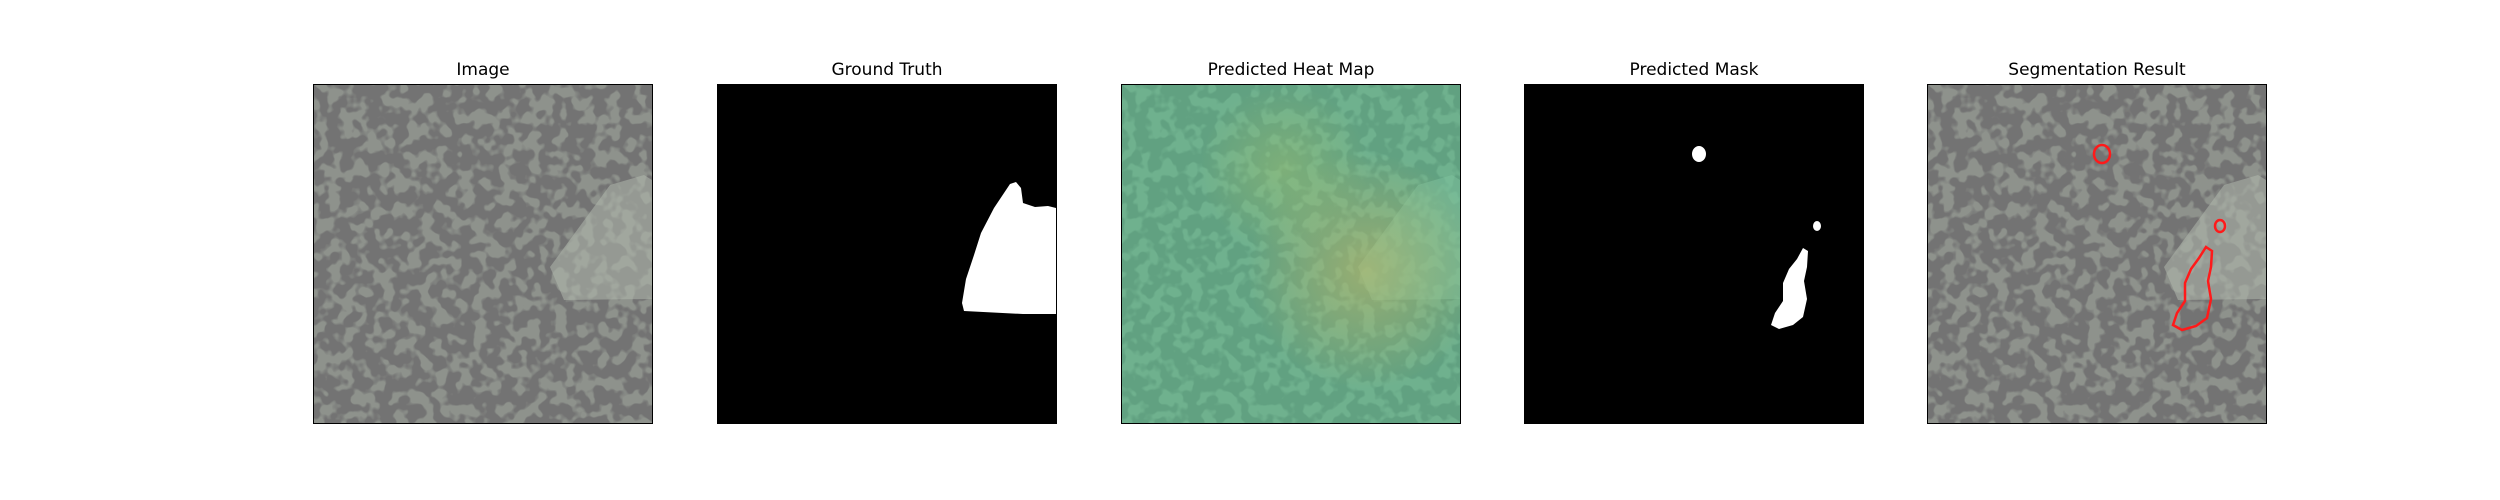 The width and height of the screenshot is (2500, 500). What do you see at coordinates (1789, 288) in the screenshot?
I see `pm-blob-main` at bounding box center [1789, 288].